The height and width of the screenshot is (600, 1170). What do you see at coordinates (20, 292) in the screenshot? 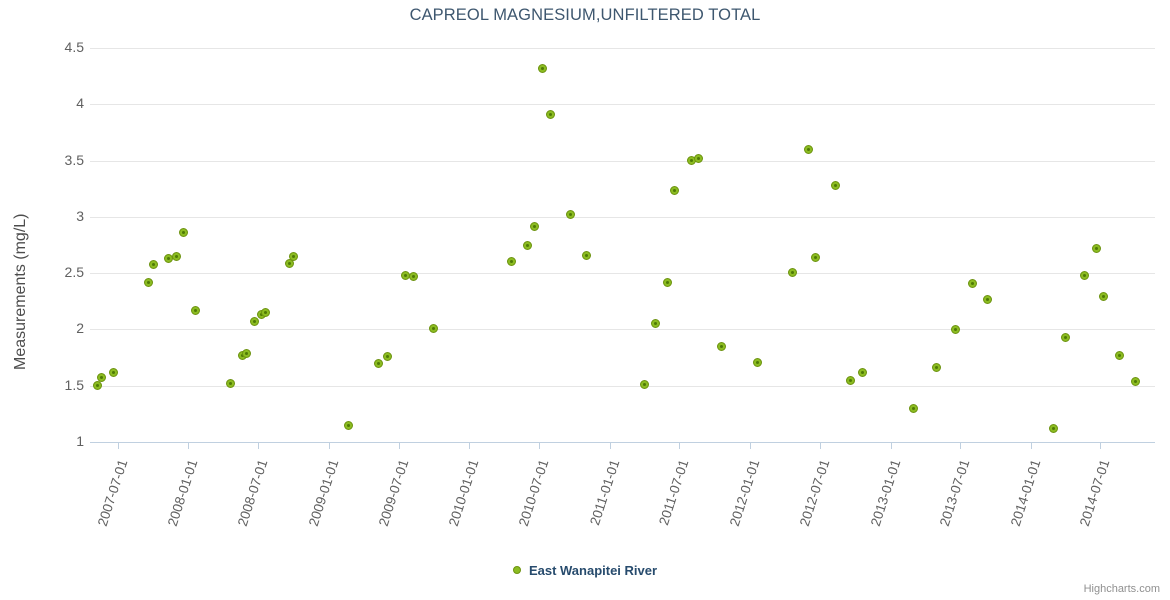
I see `y-axis-title: Measurements (mg/L)` at bounding box center [20, 292].